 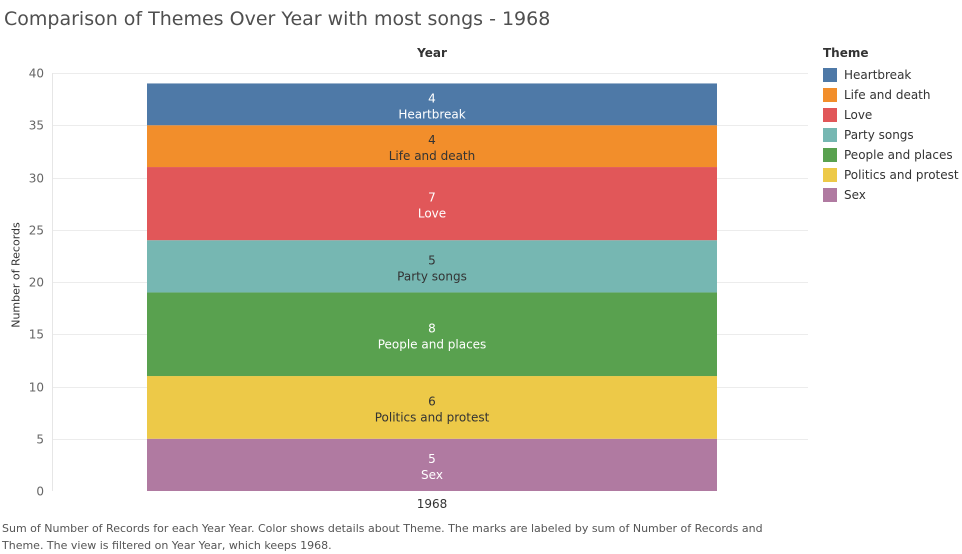 I want to click on y-tick-label: 0, so click(x=40, y=492).